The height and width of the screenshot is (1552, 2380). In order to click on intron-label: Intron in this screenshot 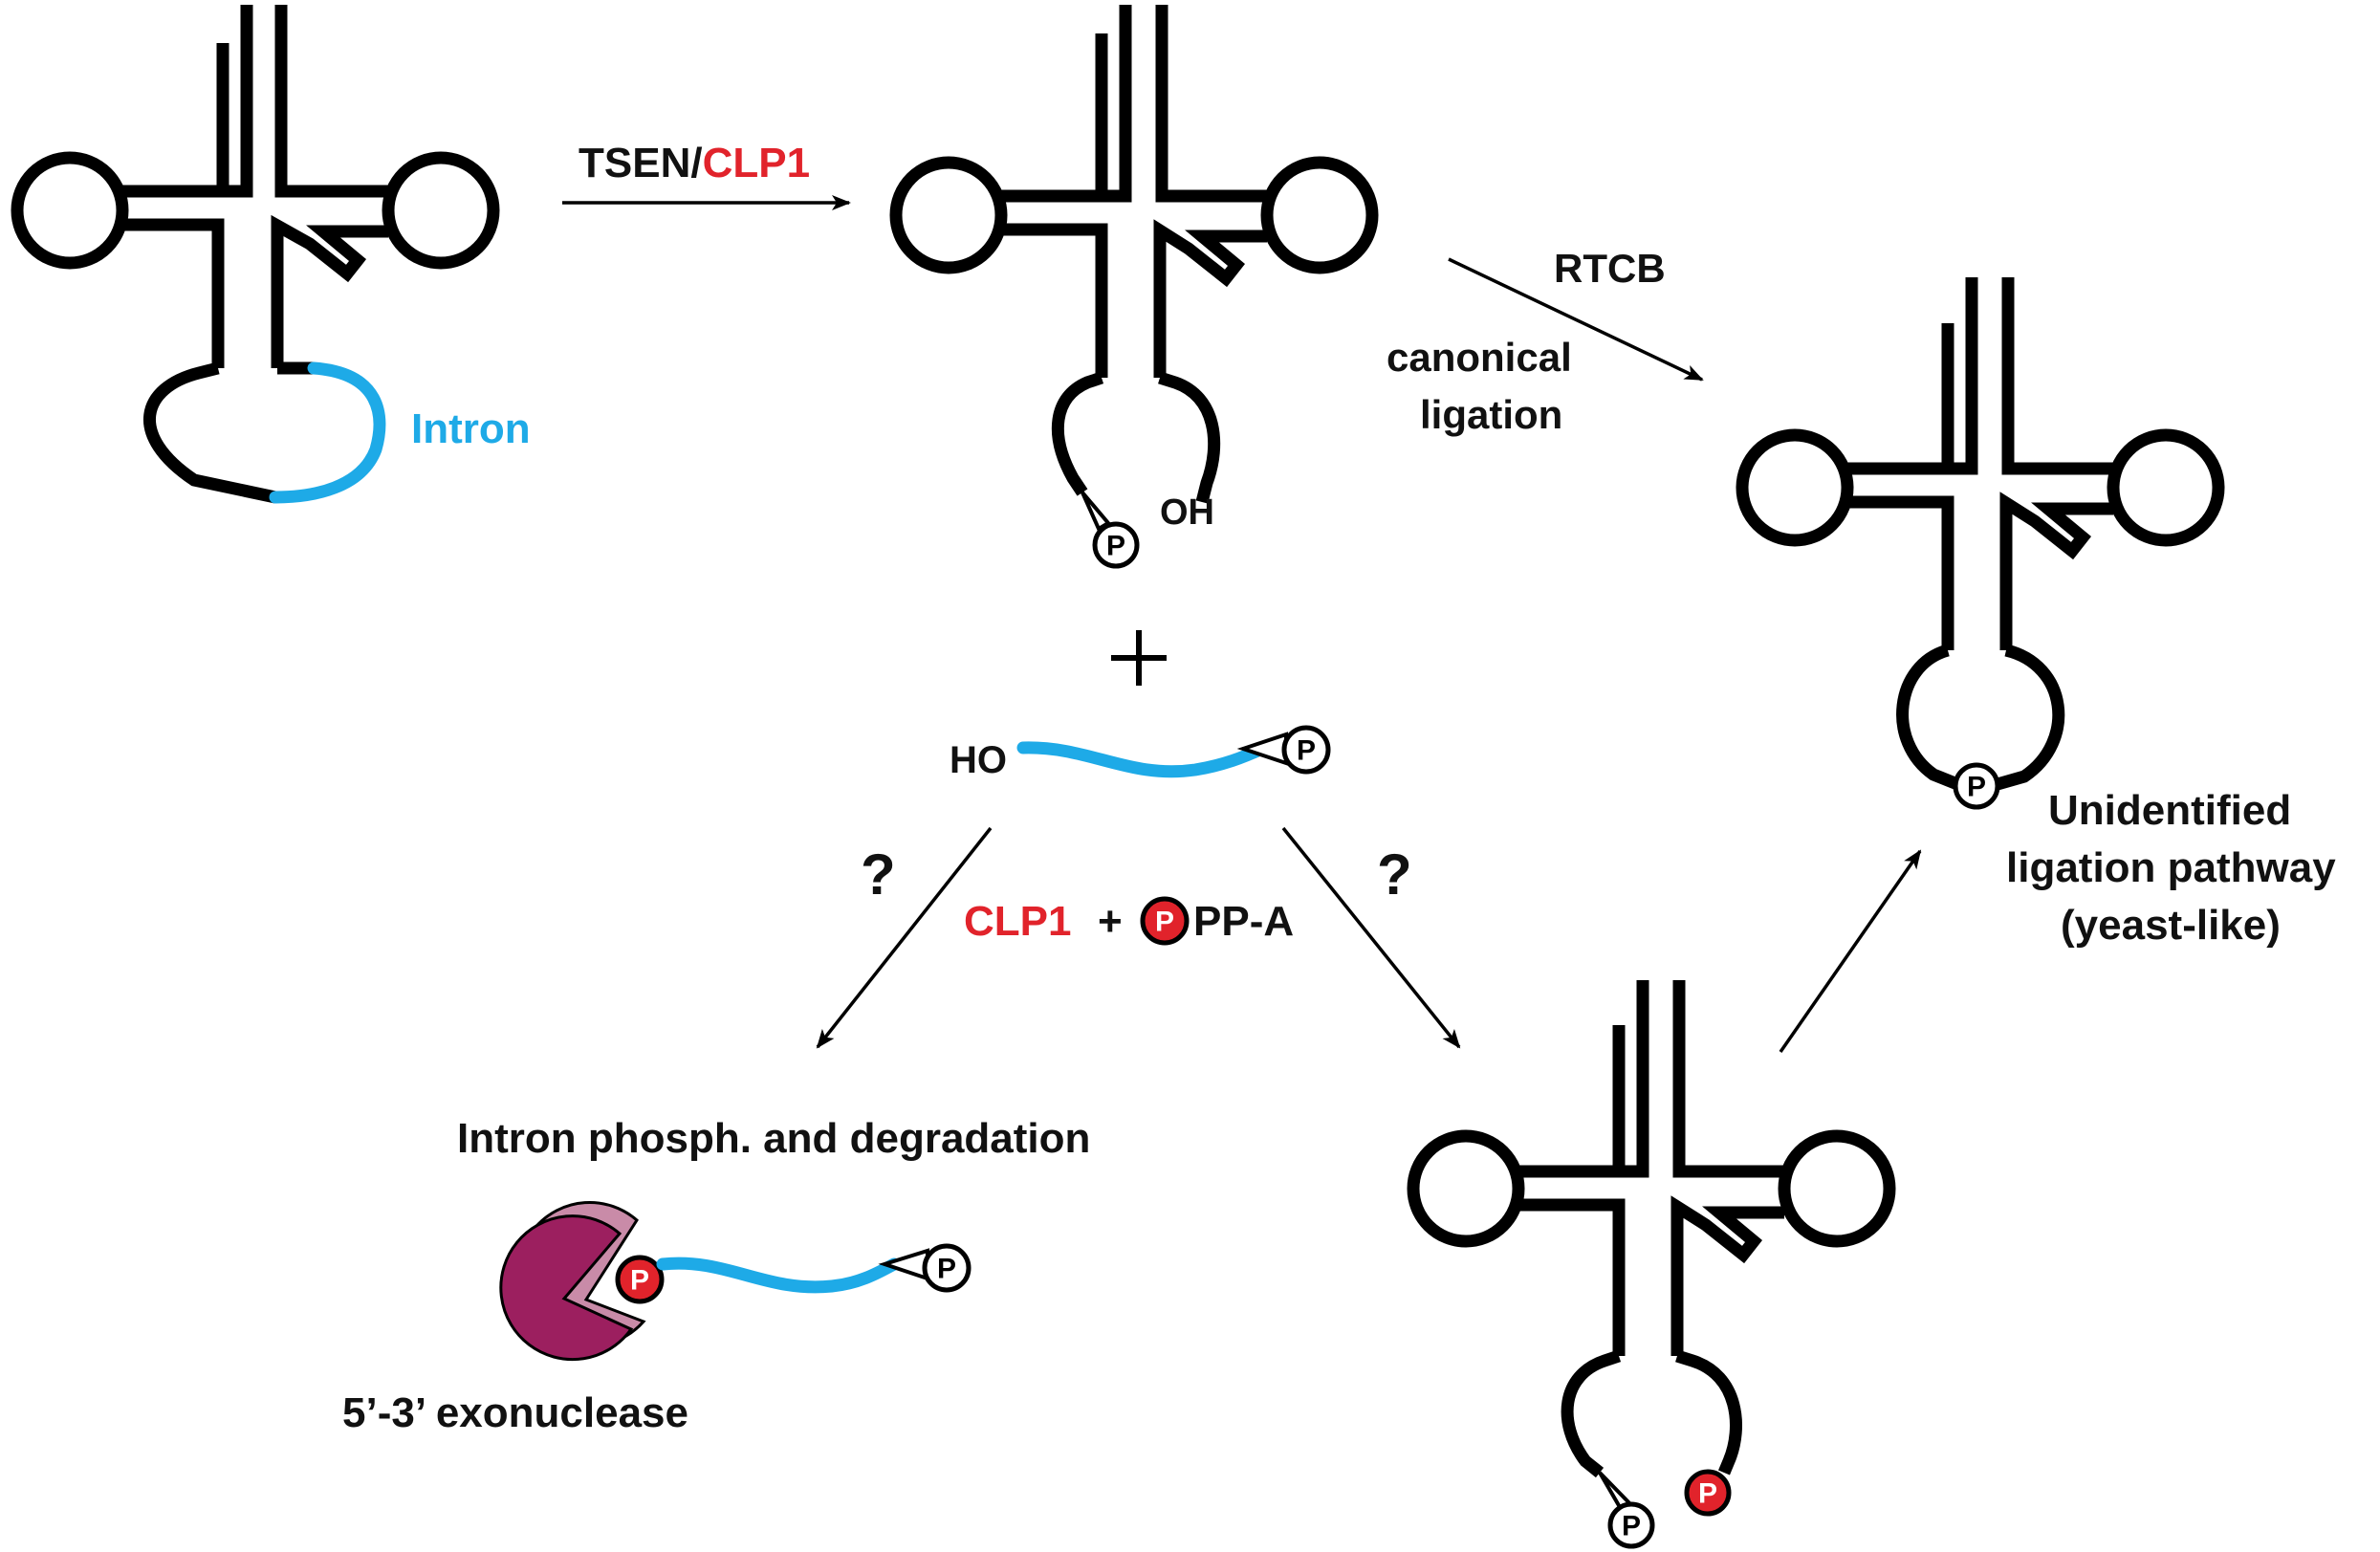, I will do `click(471, 429)`.